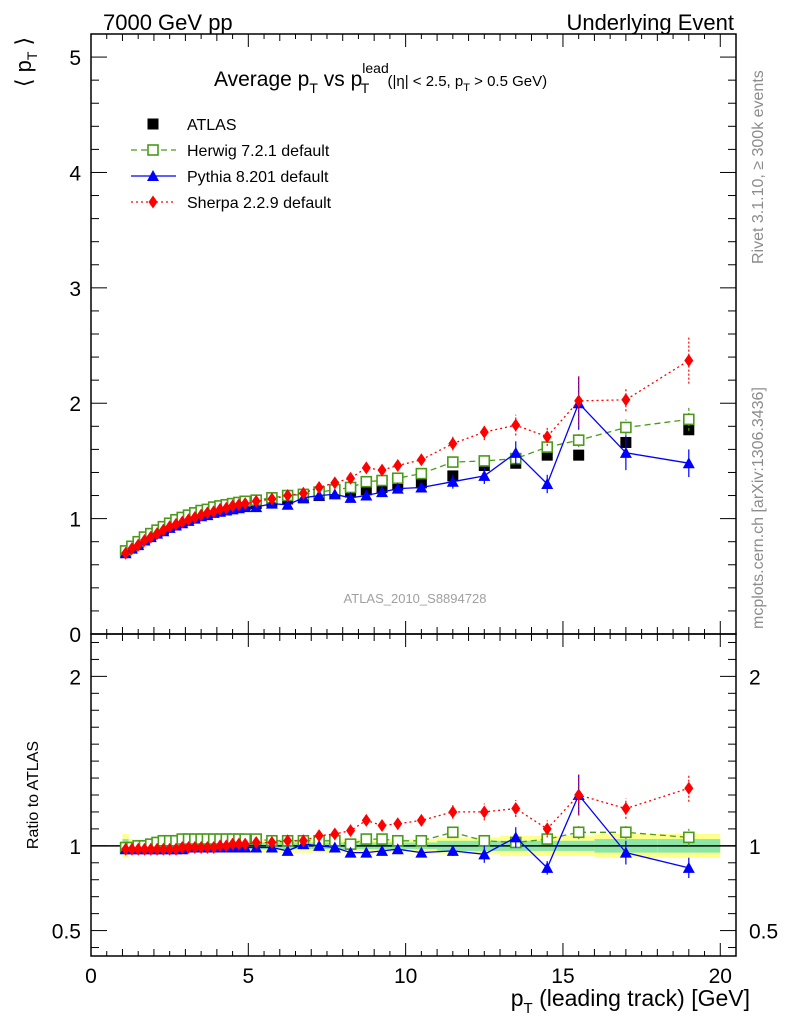 The image size is (786, 1024). I want to click on xlabel-open: p, so click(517, 998).